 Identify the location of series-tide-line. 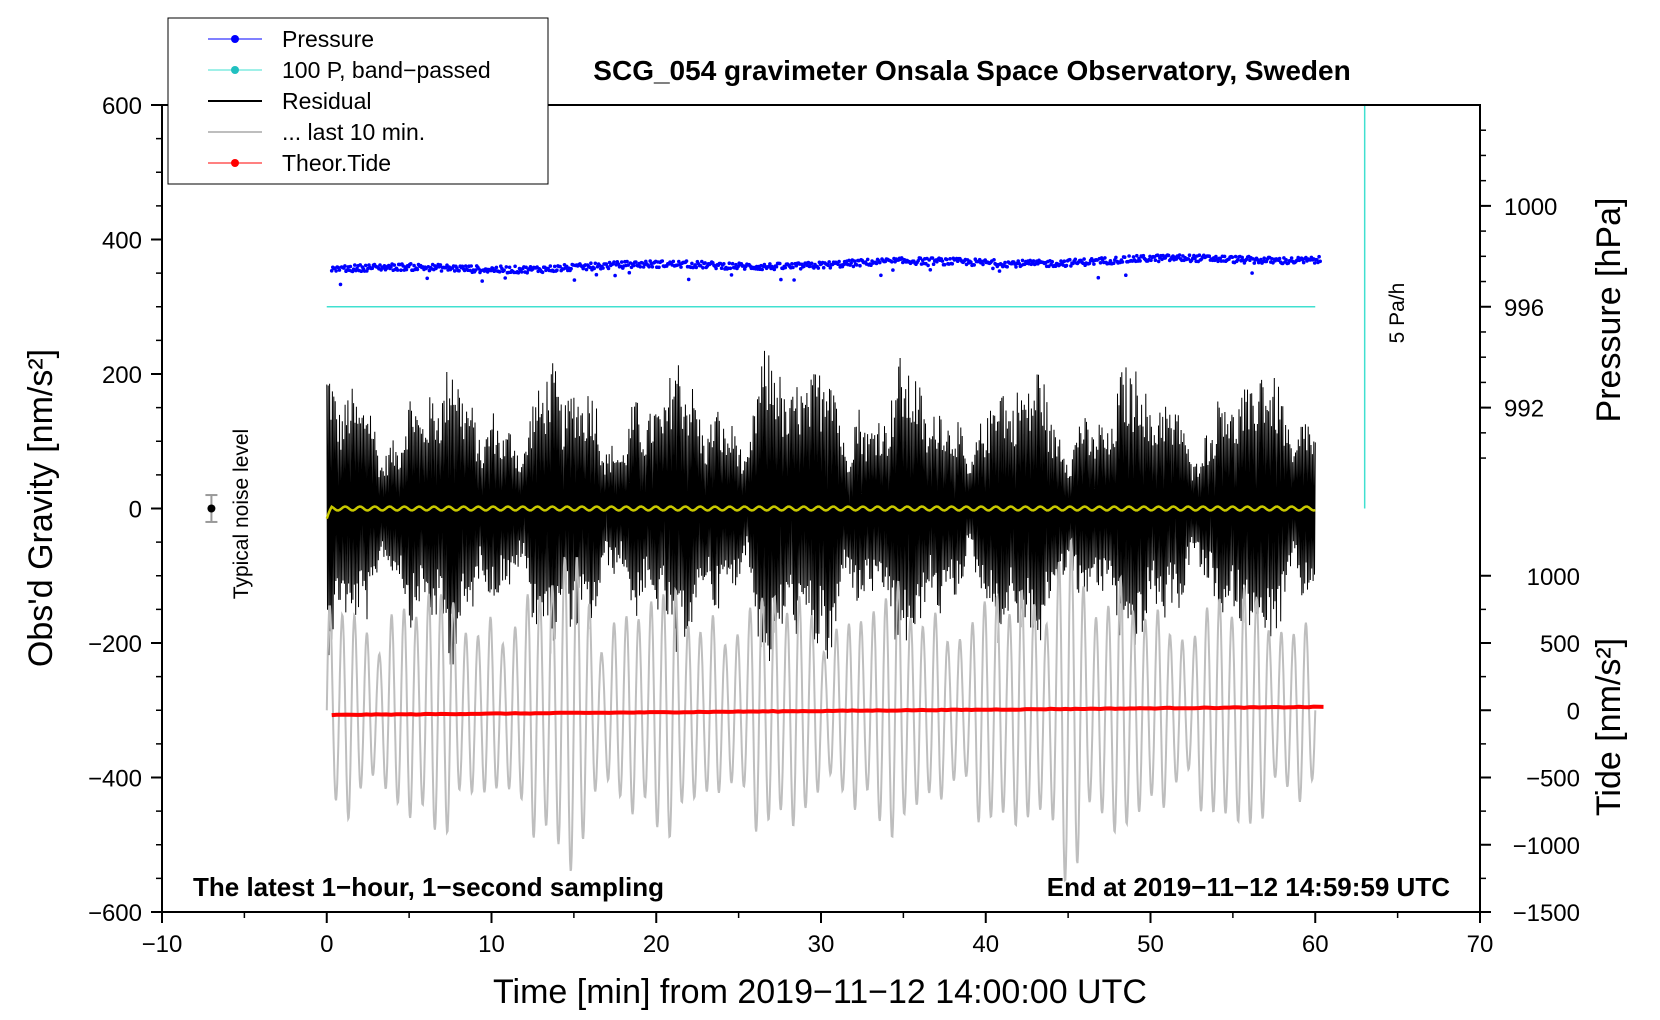
(827, 711).